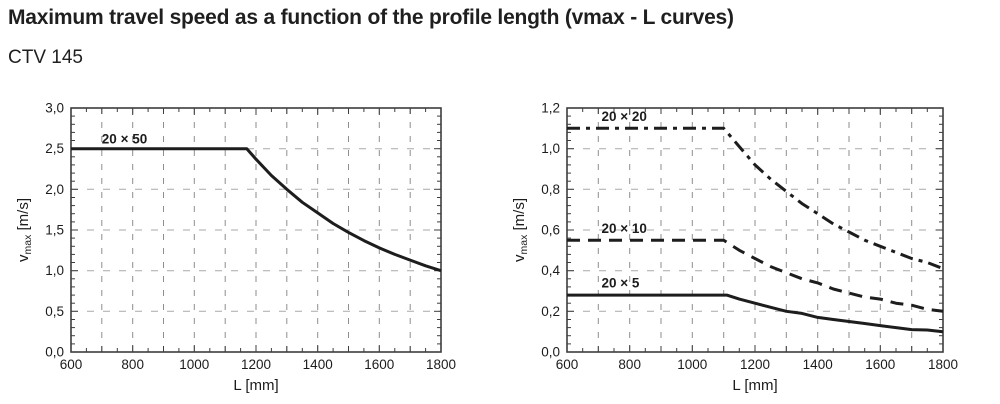 This screenshot has height=404, width=1000. What do you see at coordinates (621, 282) in the screenshot?
I see `series-label-20×5: 20 × 5` at bounding box center [621, 282].